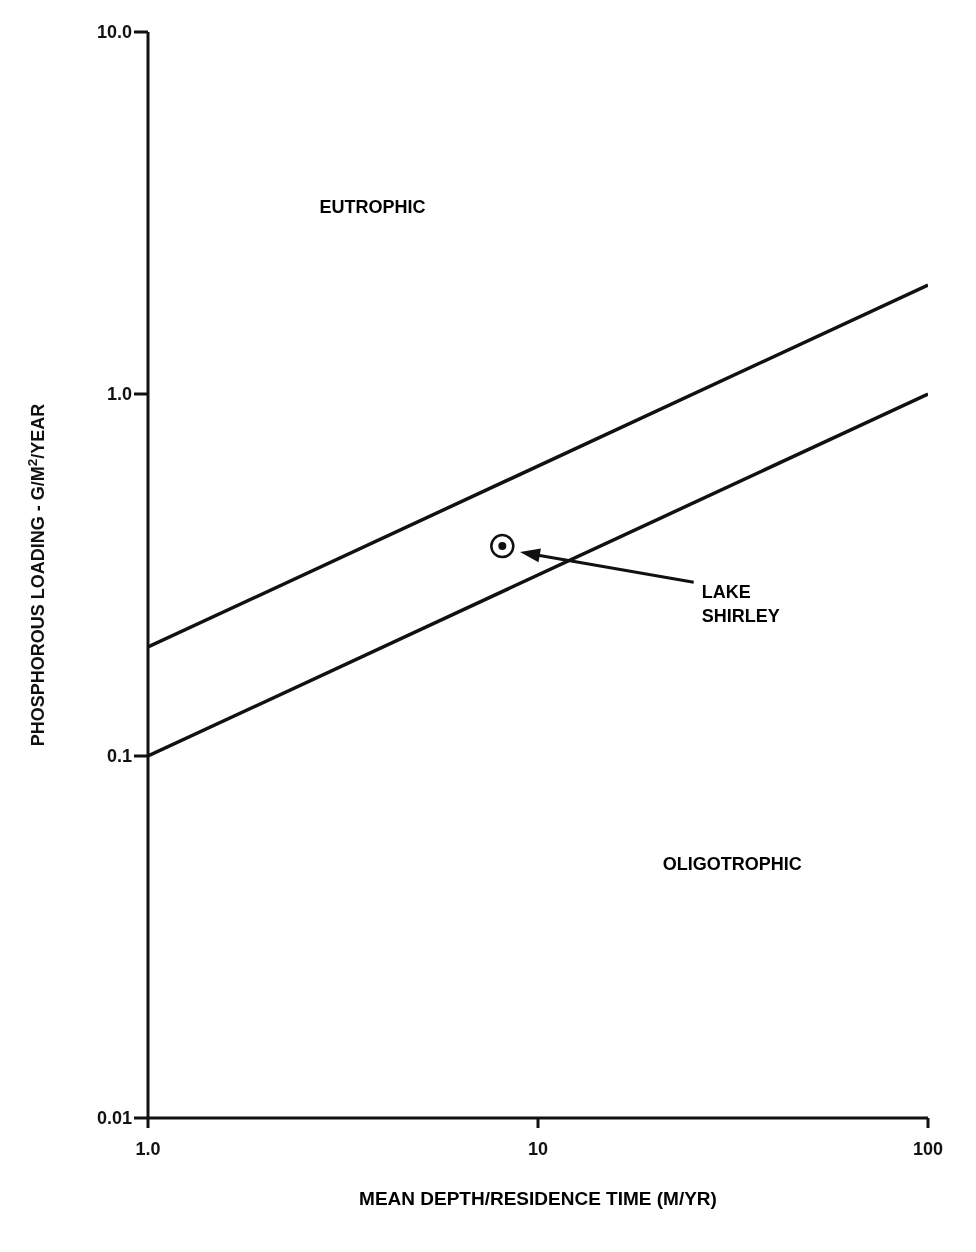 The width and height of the screenshot is (976, 1252). I want to click on x-tick-label: 1.0, so click(148, 1148).